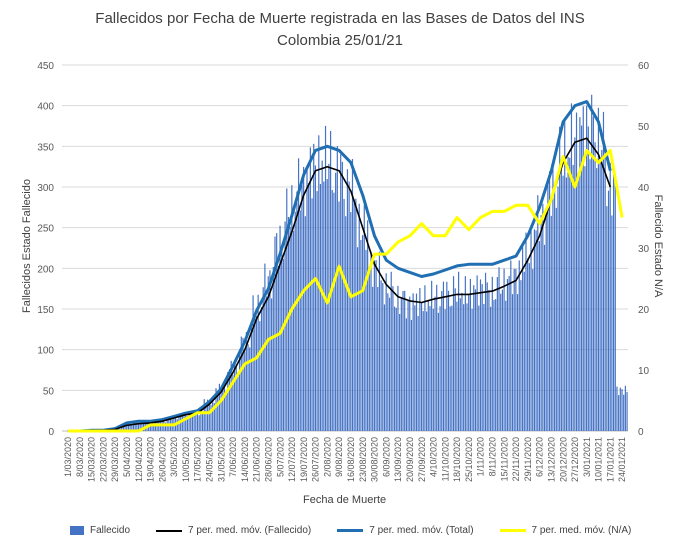 This screenshot has width=680, height=550. Describe the element at coordinates (110, 530) in the screenshot. I see `legend-label: Fallecido` at that location.